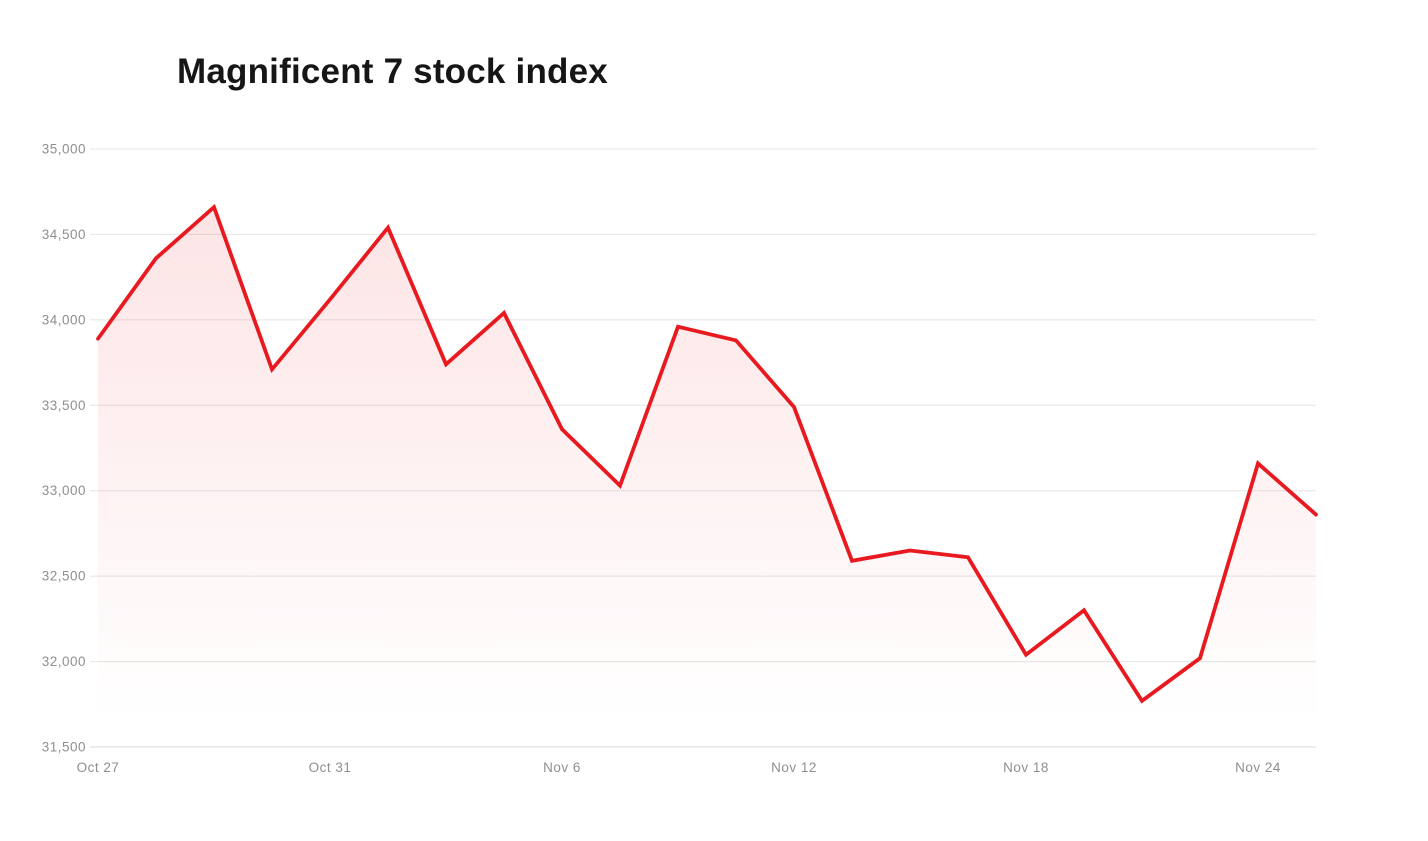 Image resolution: width=1428 pixels, height=841 pixels. I want to click on x-axis-tick-label: Oct 27, so click(98, 767).